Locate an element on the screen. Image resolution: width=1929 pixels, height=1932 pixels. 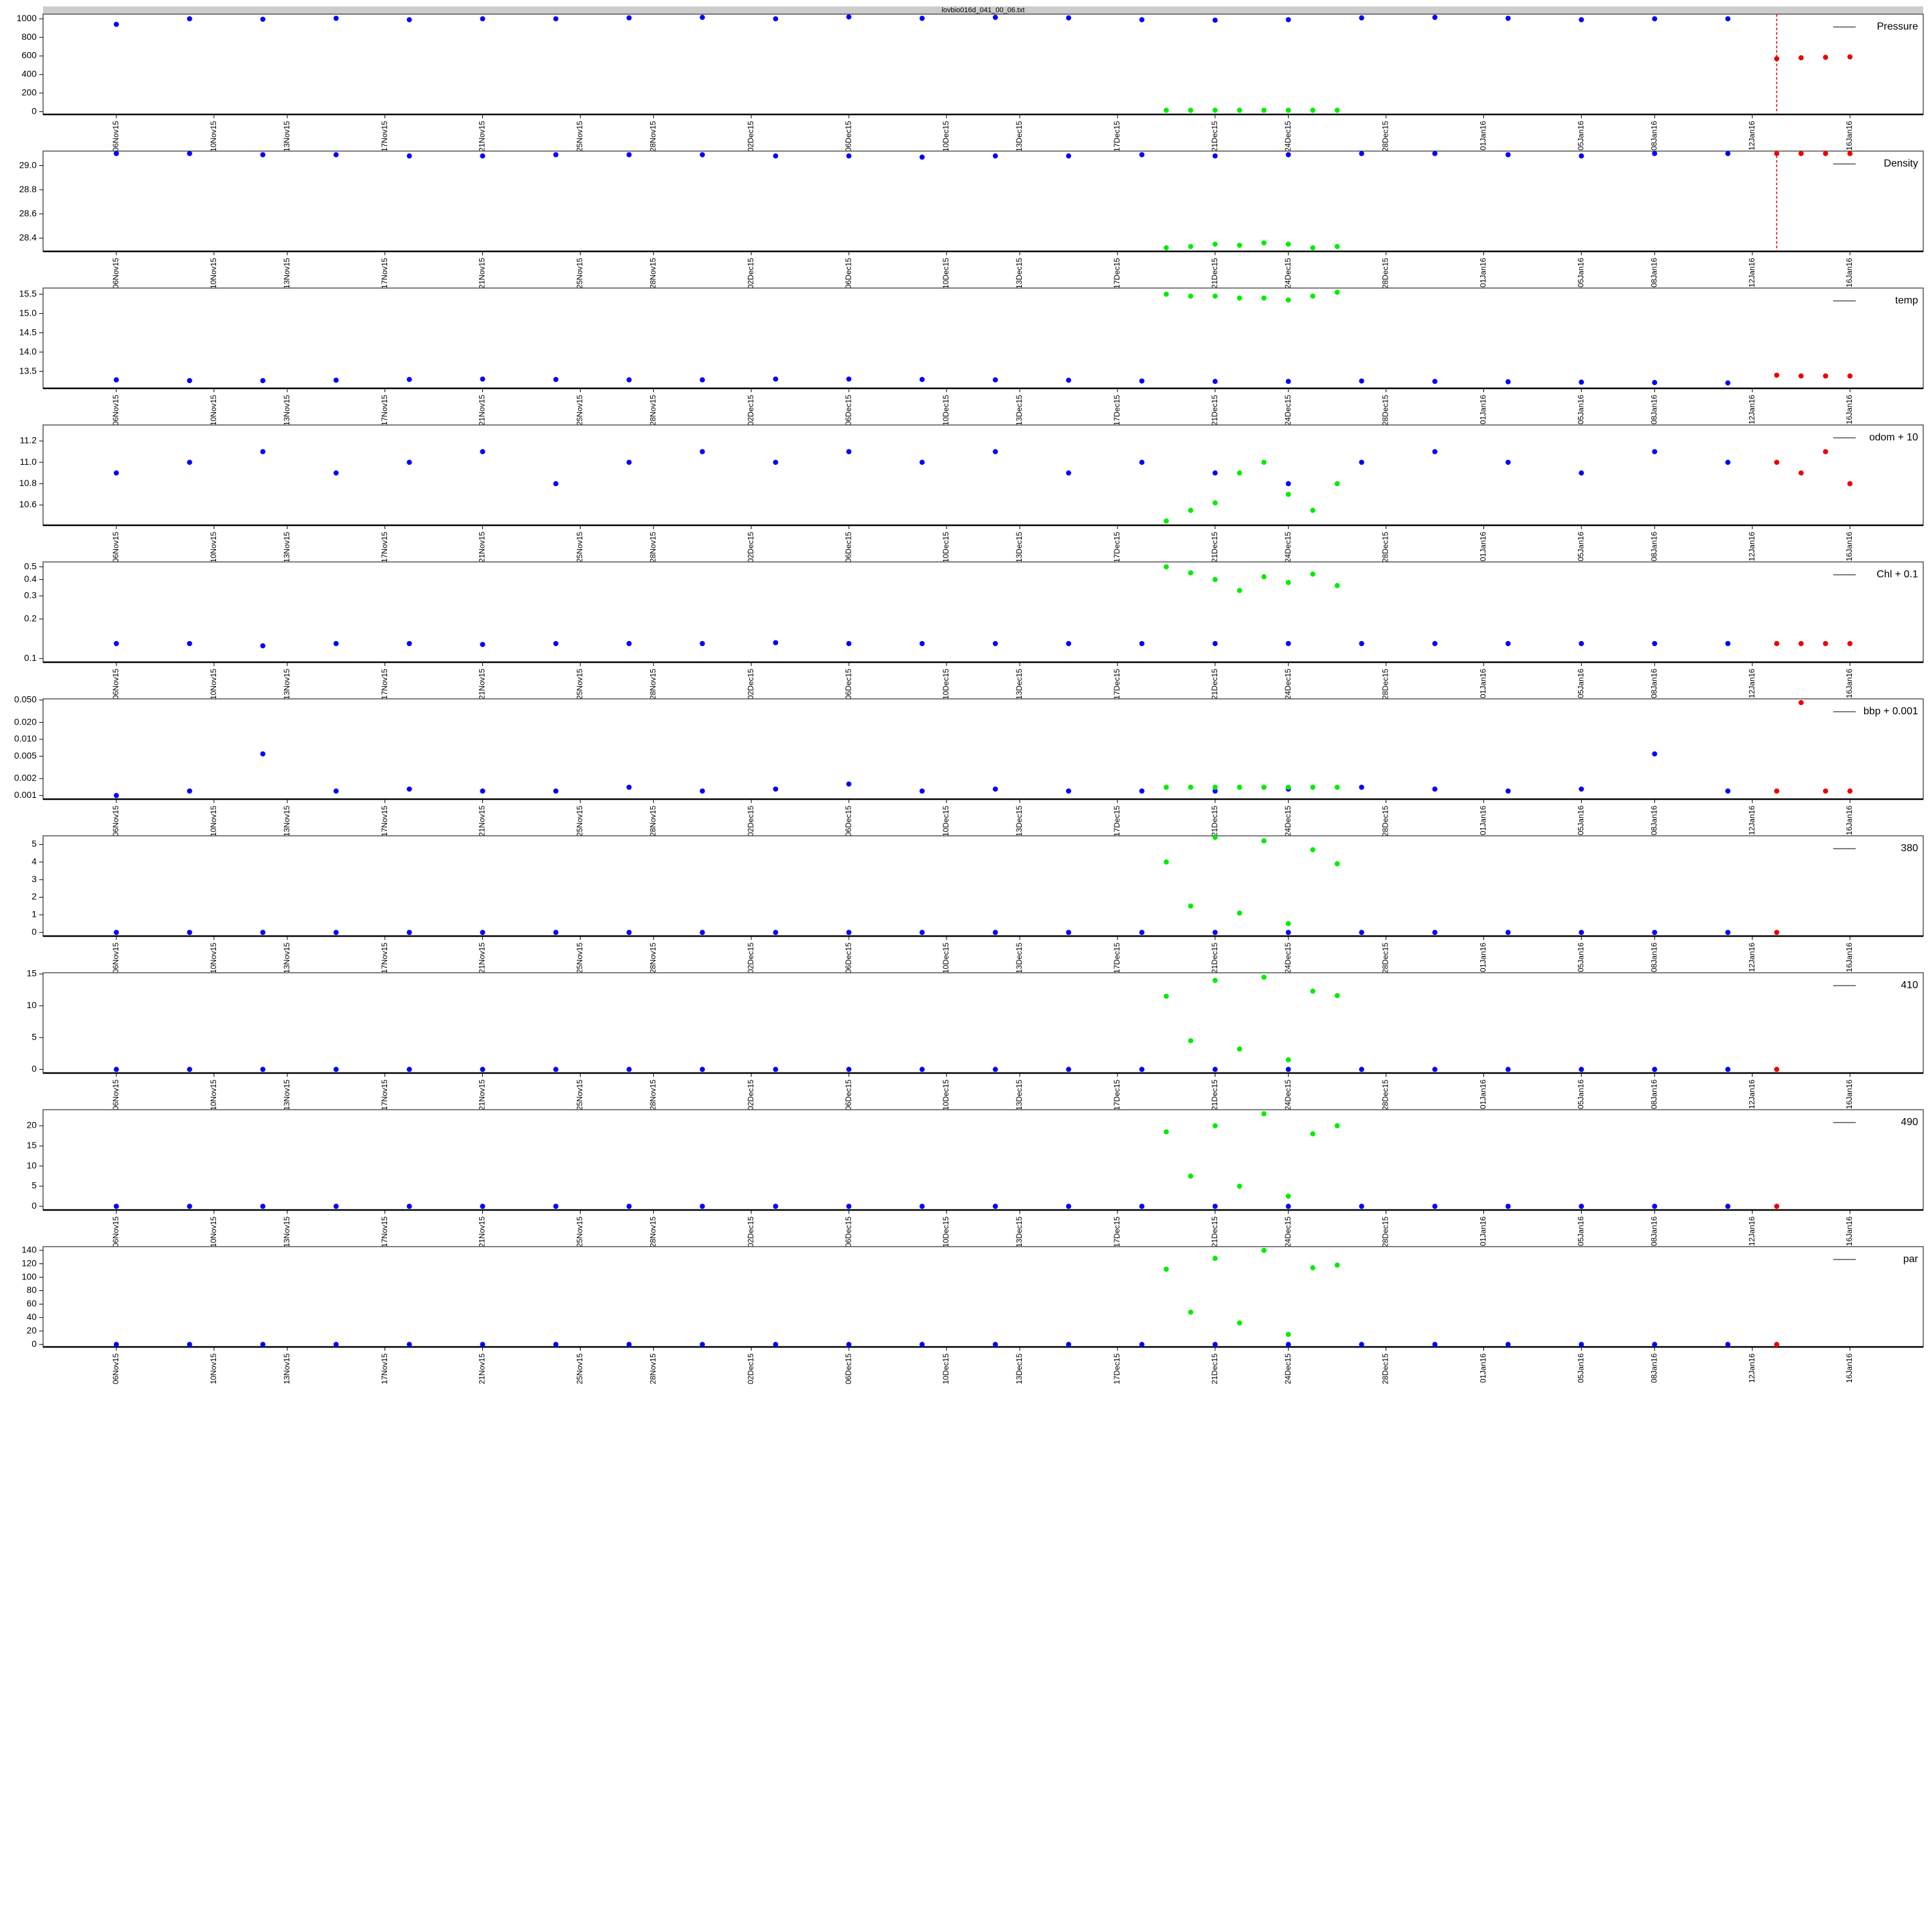
legend-label: 410 is located at coordinates (1909, 985).